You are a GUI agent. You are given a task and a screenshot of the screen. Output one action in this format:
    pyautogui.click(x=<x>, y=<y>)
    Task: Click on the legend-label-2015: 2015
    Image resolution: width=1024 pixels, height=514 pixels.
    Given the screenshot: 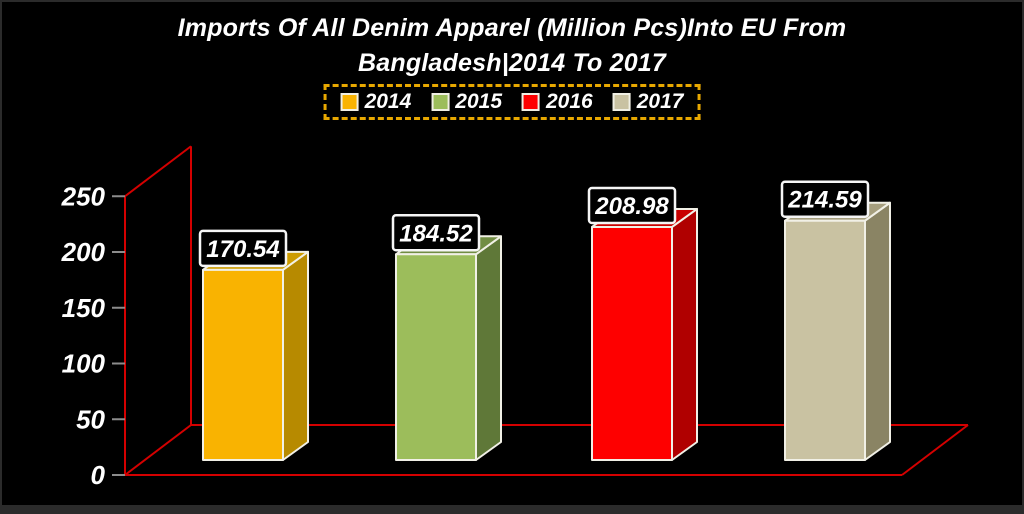 What is the action you would take?
    pyautogui.click(x=478, y=101)
    